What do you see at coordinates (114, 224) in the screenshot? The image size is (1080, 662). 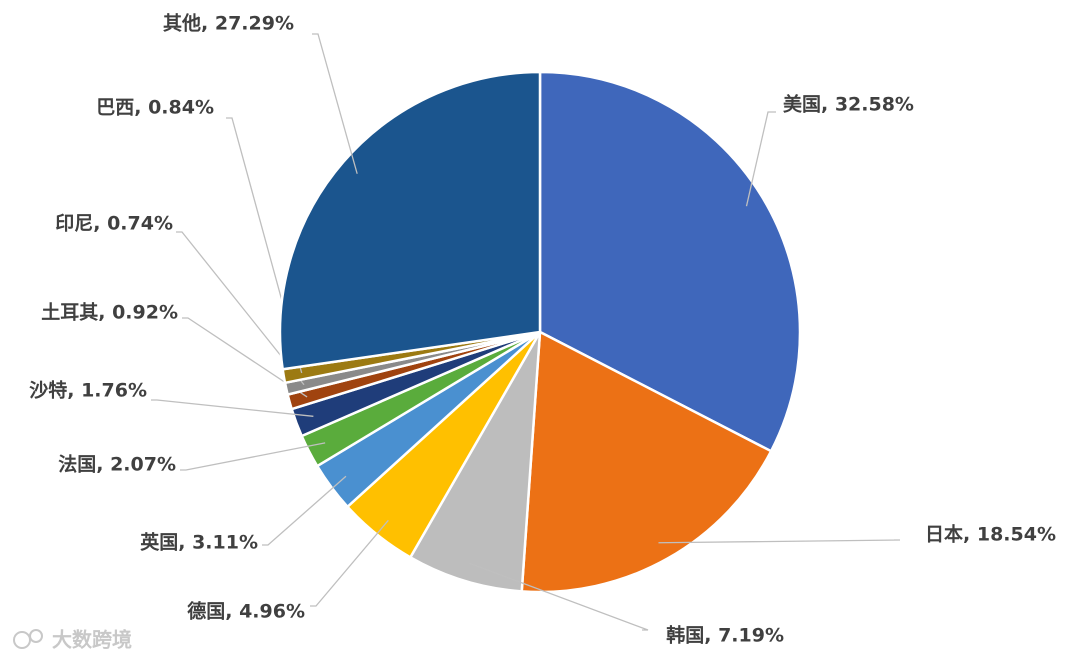 I see `data-label: 印尼, 0.74%` at bounding box center [114, 224].